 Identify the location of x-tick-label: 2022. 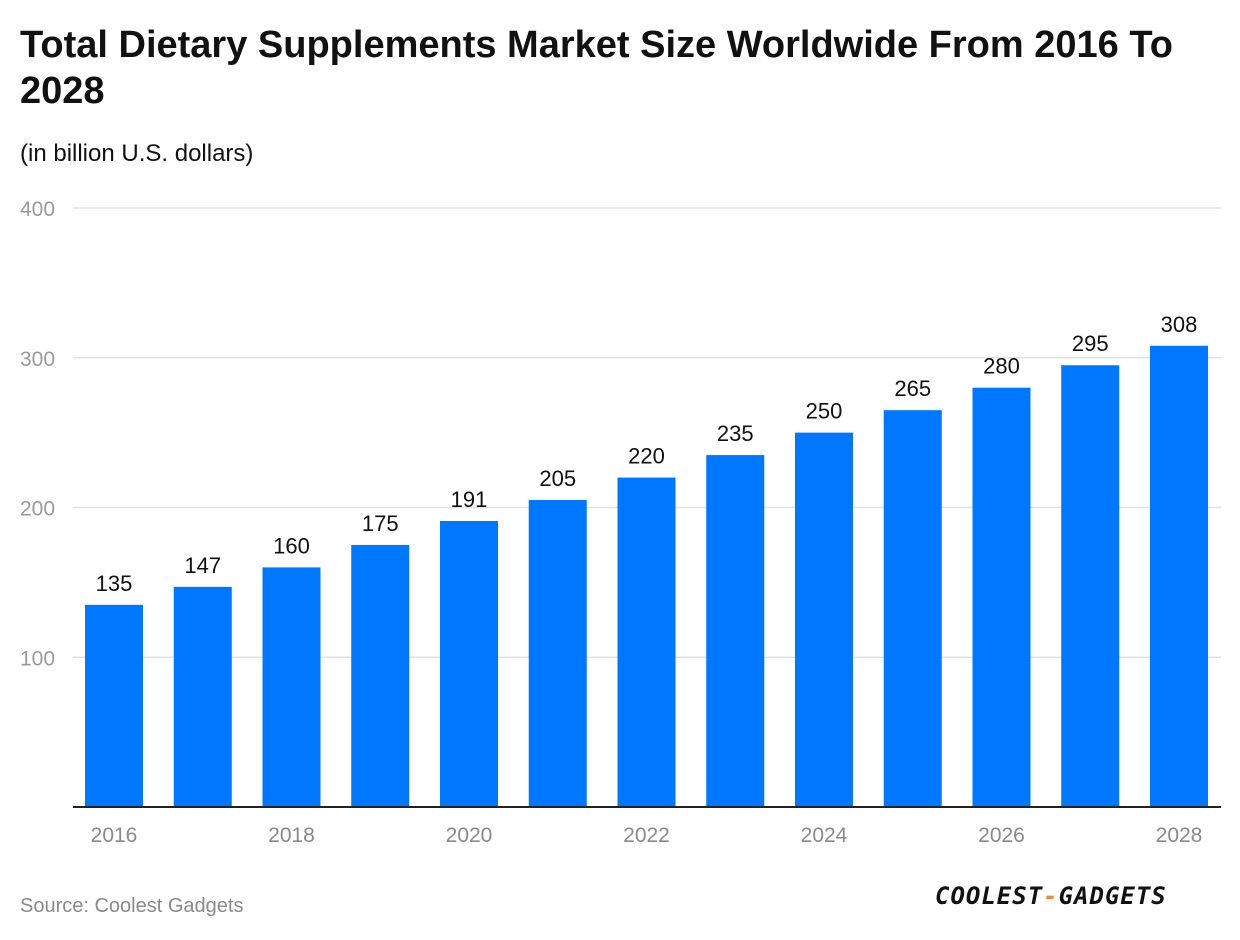
(646, 835).